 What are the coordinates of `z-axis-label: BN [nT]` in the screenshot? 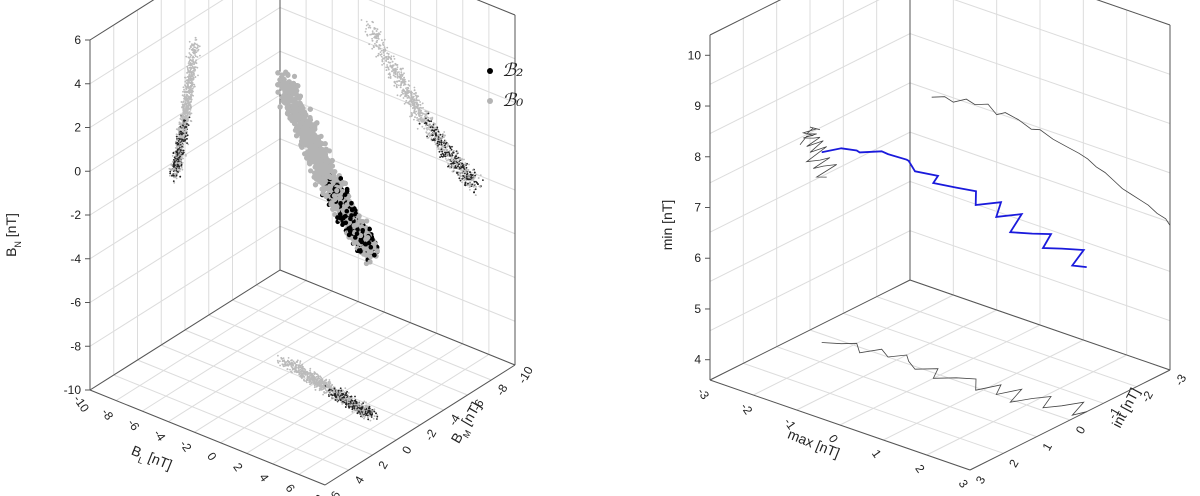 It's located at (13, 235).